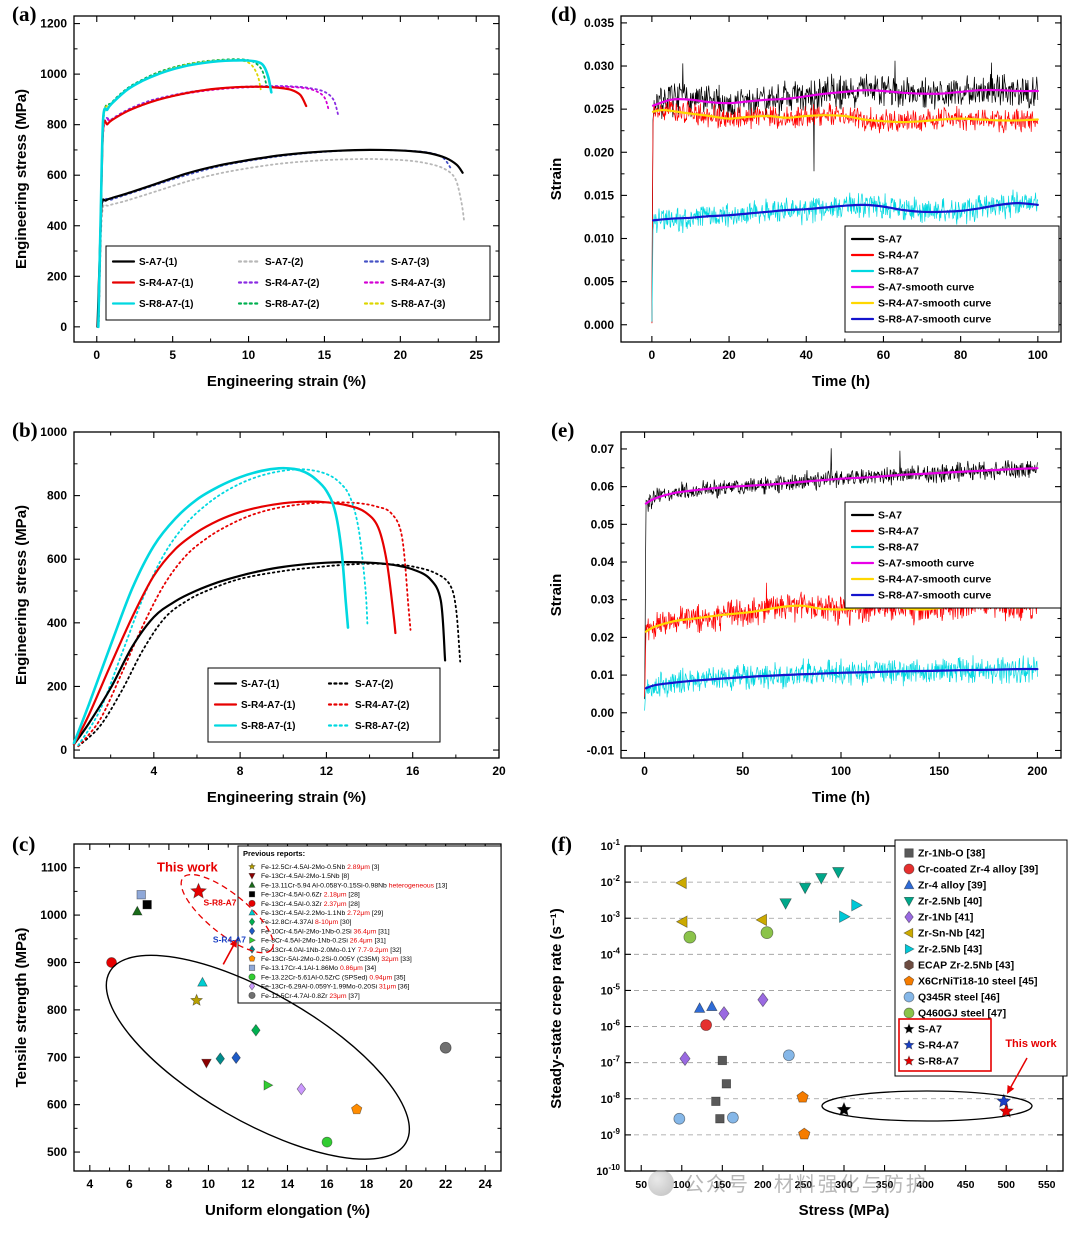  What do you see at coordinates (961, 355) in the screenshot?
I see `svg-text: 80` at bounding box center [961, 355].